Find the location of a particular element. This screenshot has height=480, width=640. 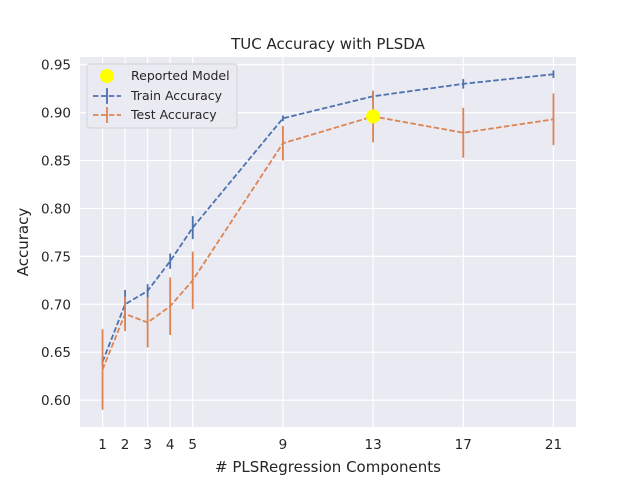

y-axis-label: Accuracy is located at coordinates (23, 242).